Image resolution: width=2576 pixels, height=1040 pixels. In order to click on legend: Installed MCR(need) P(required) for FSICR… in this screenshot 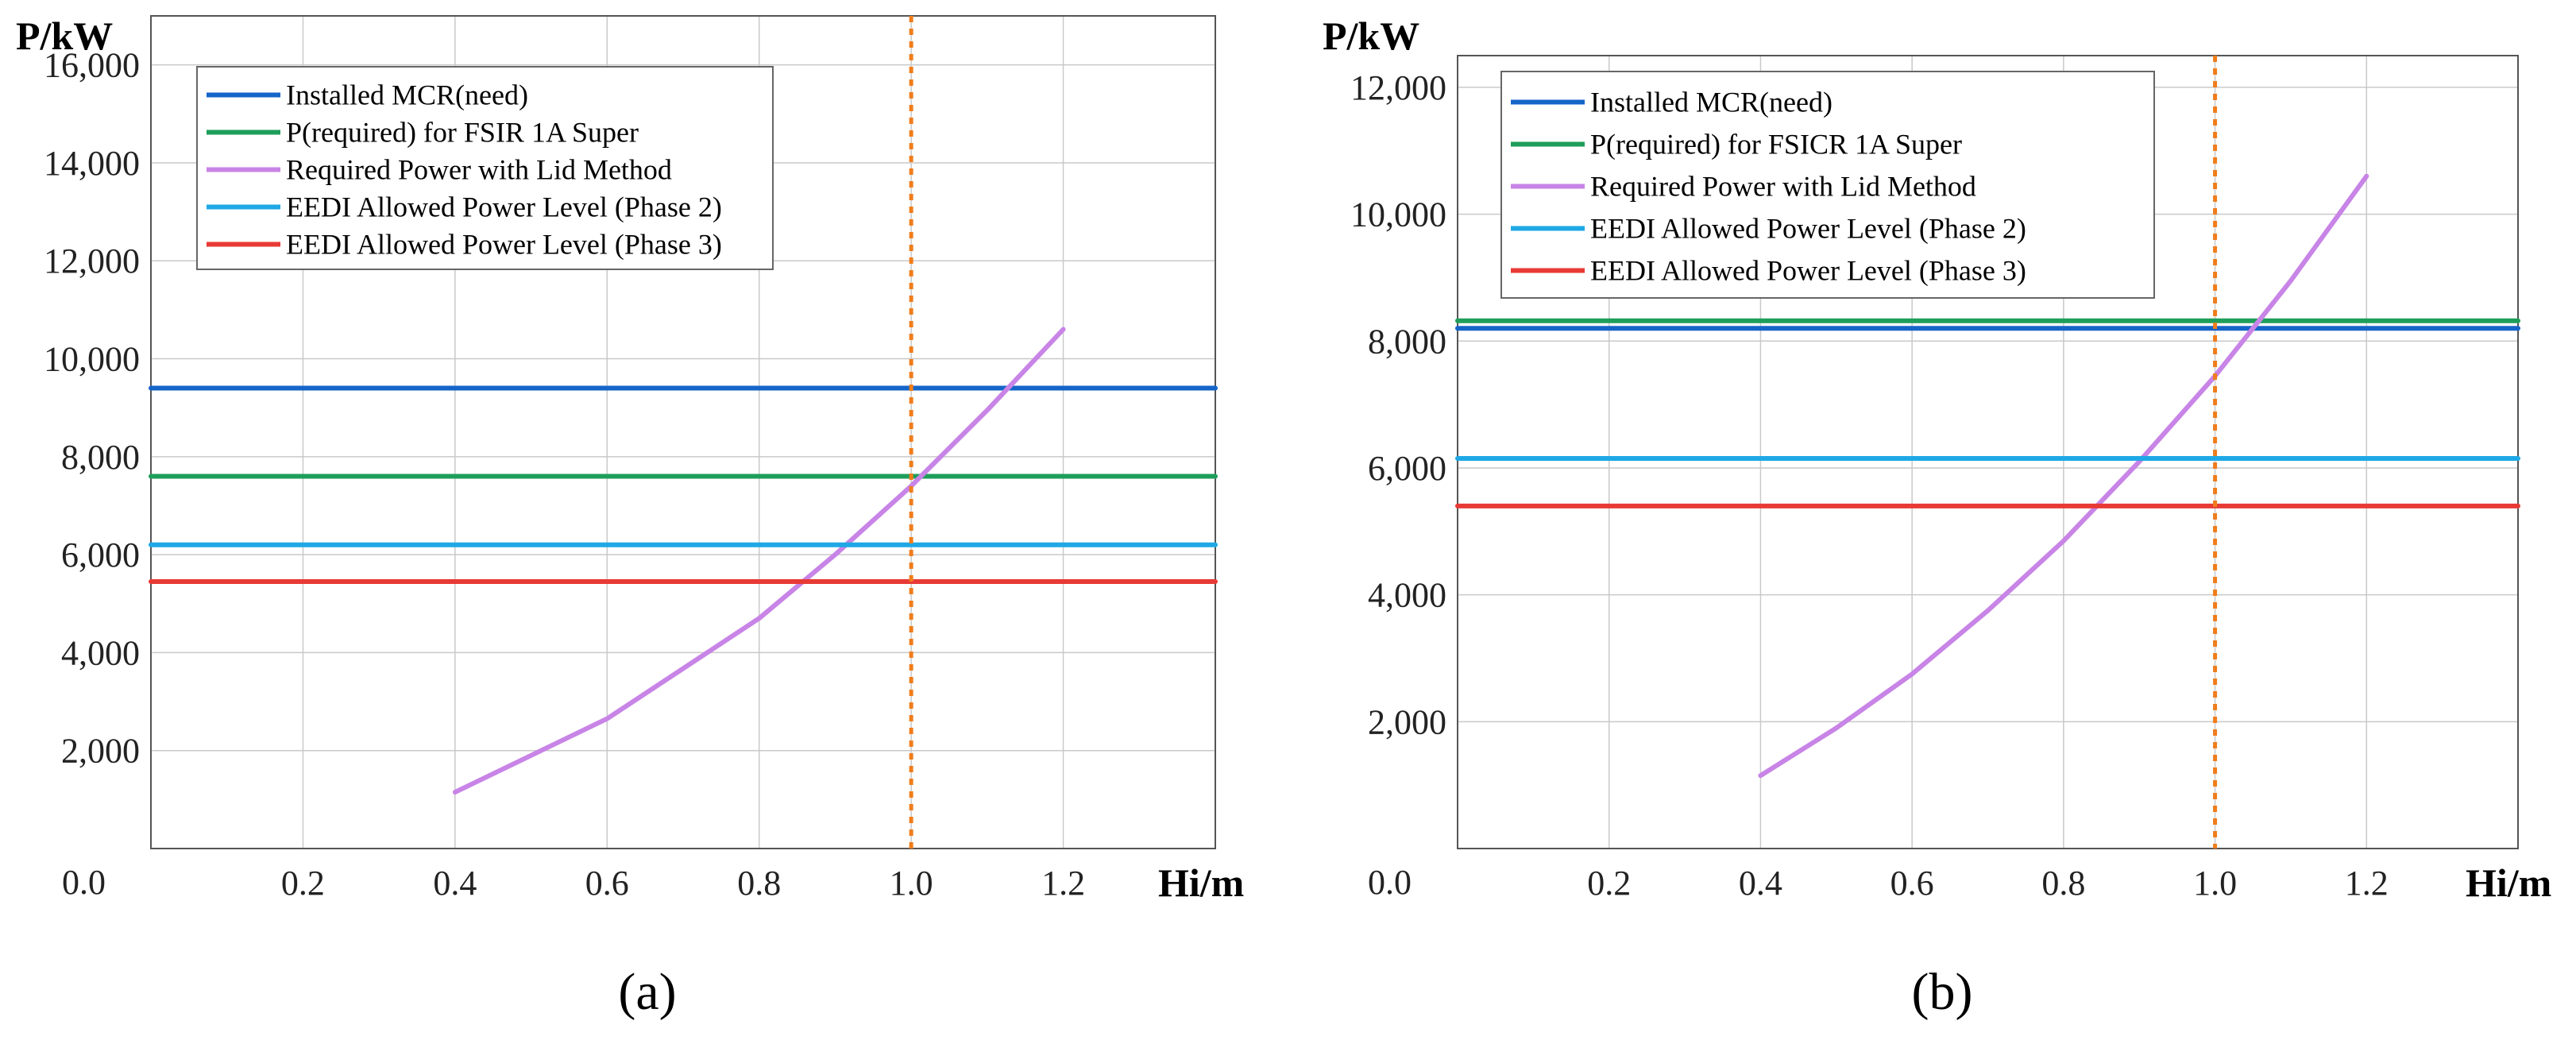, I will do `click(1827, 185)`.